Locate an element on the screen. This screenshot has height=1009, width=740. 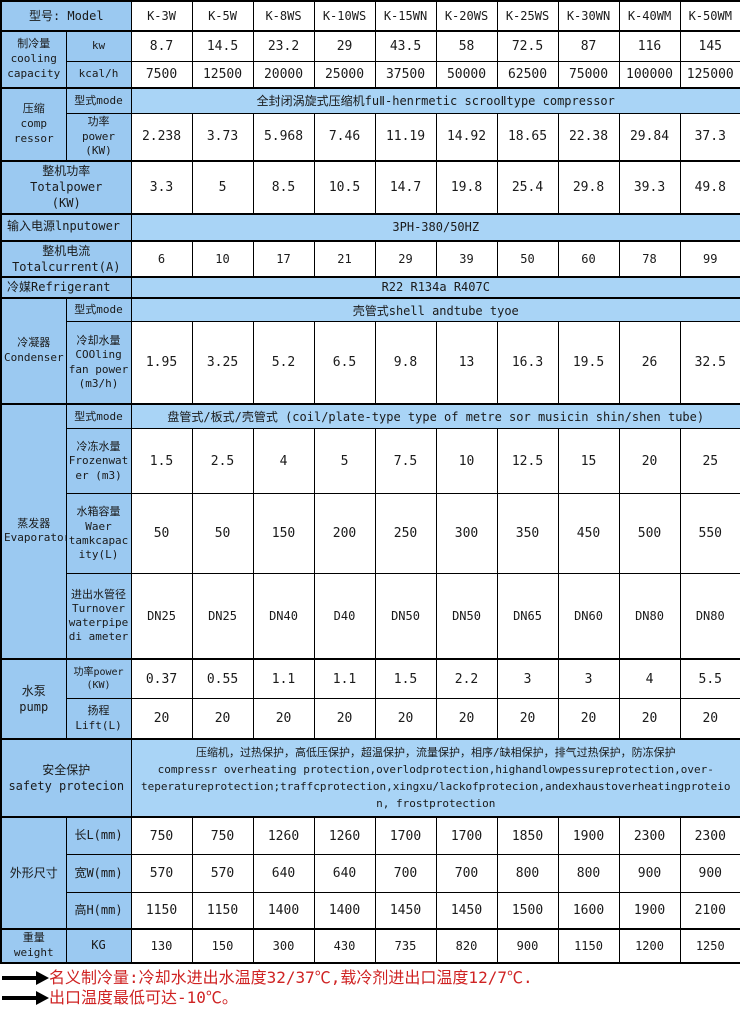
compressor-power-value: 14.92 is located at coordinates (466, 137).